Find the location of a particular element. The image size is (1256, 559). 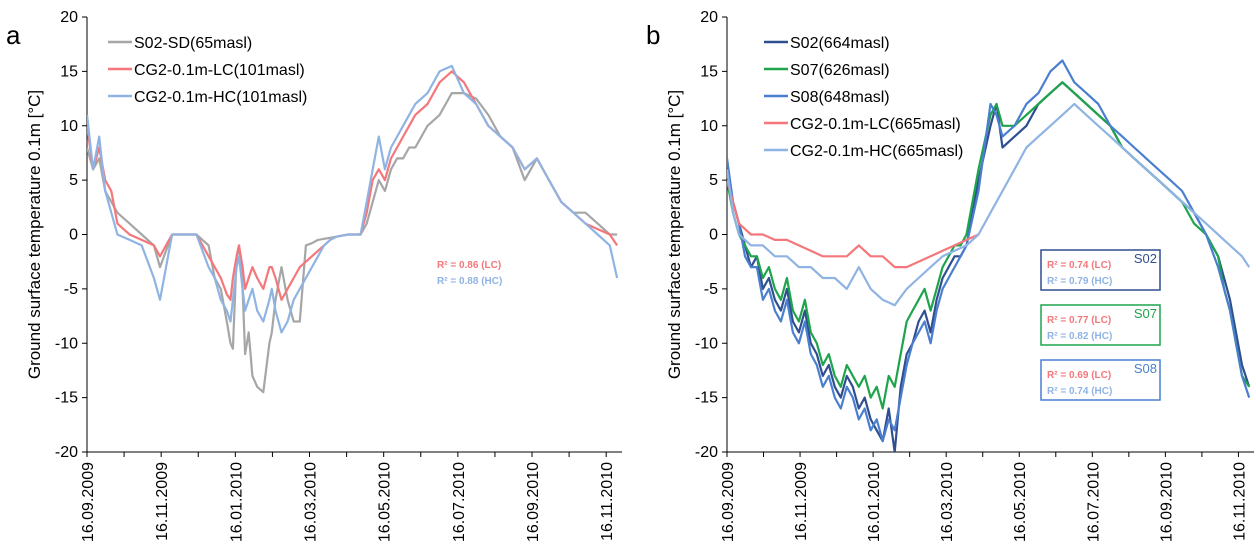

legend-entry: S07(626masl) is located at coordinates (840, 70).